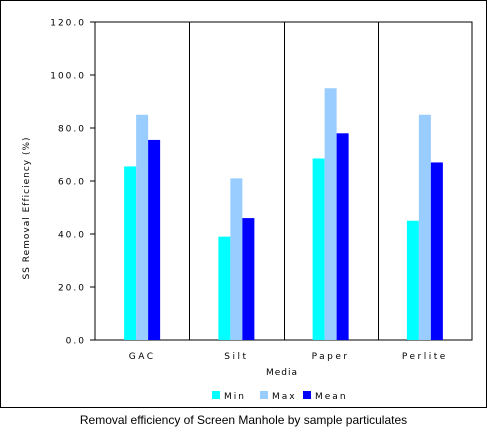 Image resolution: width=493 pixels, height=432 pixels. I want to click on legend-swatch-mean, so click(307, 395).